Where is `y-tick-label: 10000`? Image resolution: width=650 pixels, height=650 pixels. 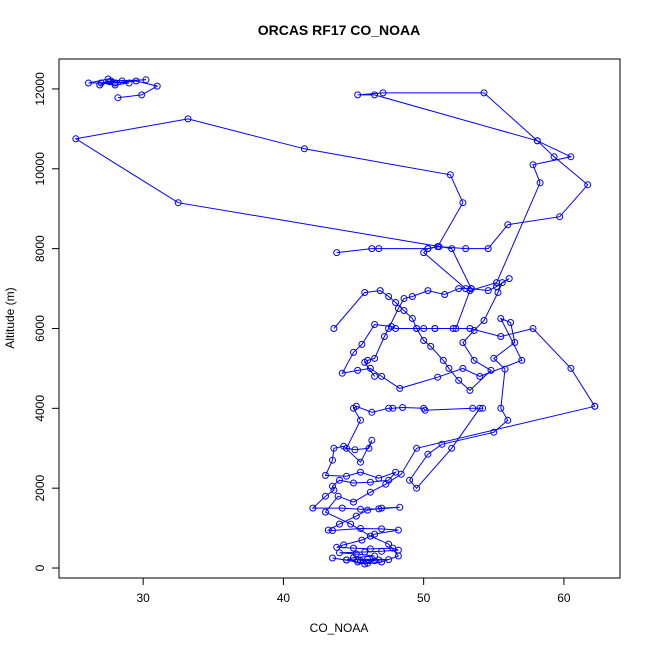
y-tick-label: 10000 is located at coordinates (40, 169).